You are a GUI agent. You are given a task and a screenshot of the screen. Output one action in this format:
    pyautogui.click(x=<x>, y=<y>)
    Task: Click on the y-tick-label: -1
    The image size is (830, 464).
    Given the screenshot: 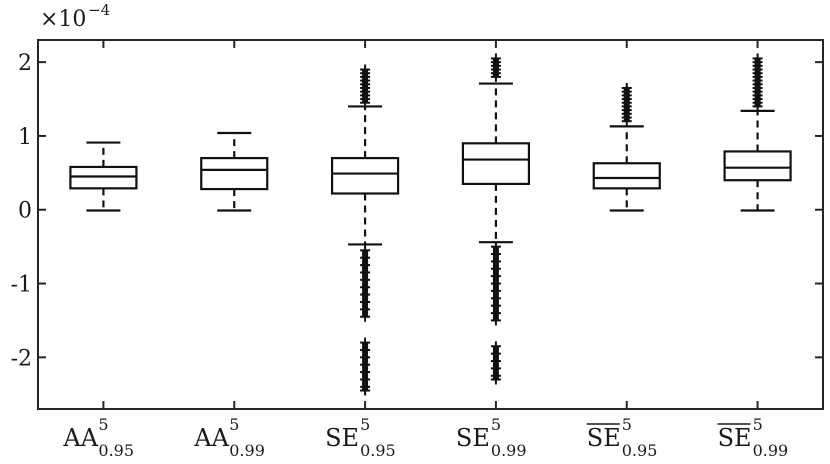 What is the action you would take?
    pyautogui.click(x=21, y=285)
    